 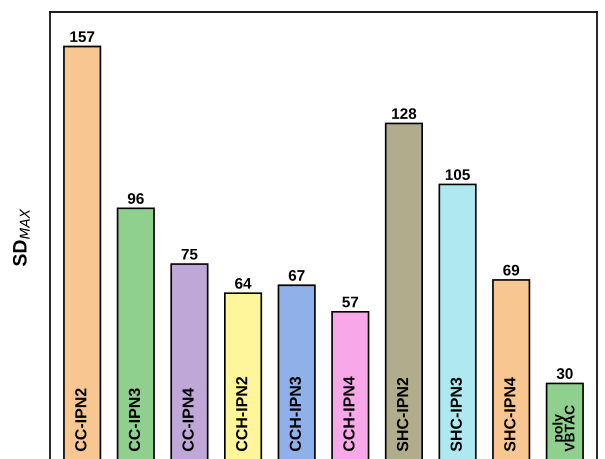 What do you see at coordinates (456, 415) in the screenshot?
I see `x-tick-label: SHC-IPN3` at bounding box center [456, 415].